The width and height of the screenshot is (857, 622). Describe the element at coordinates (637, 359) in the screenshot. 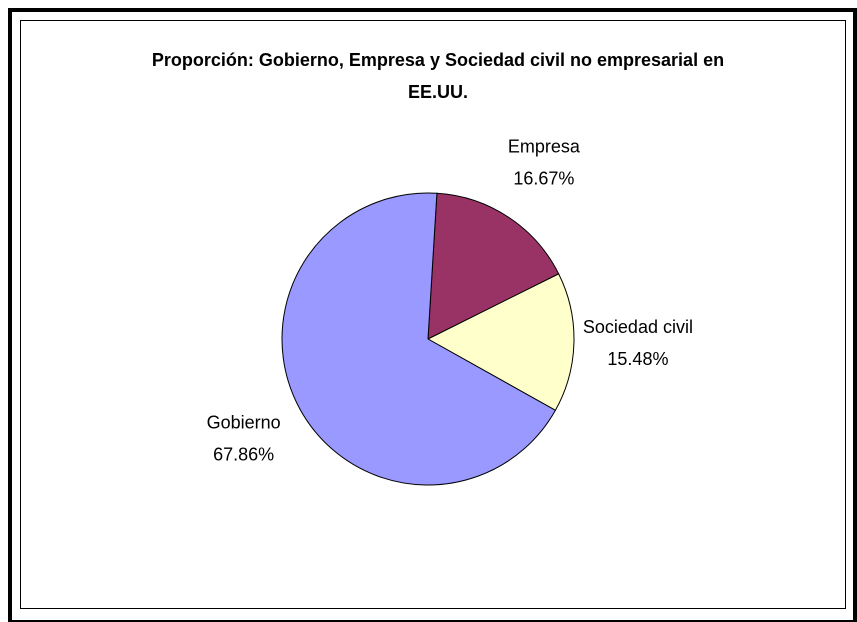

I see `value-label: 15.48%` at that location.